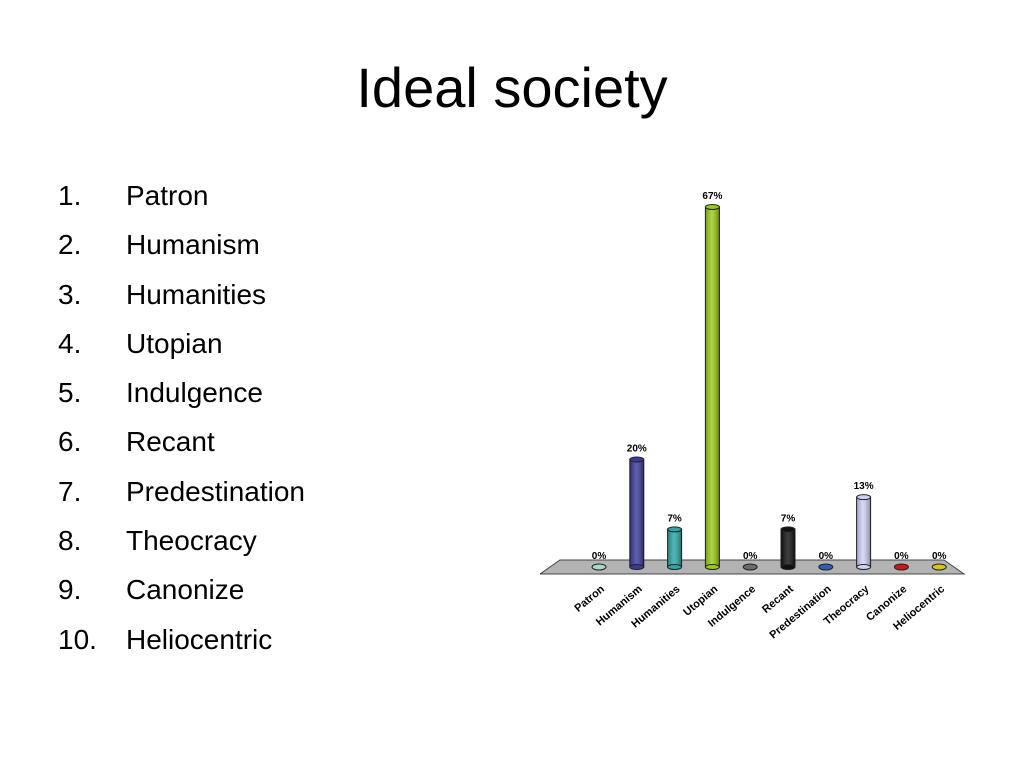  Describe the element at coordinates (712, 387) in the screenshot. I see `bar-utopian` at that location.